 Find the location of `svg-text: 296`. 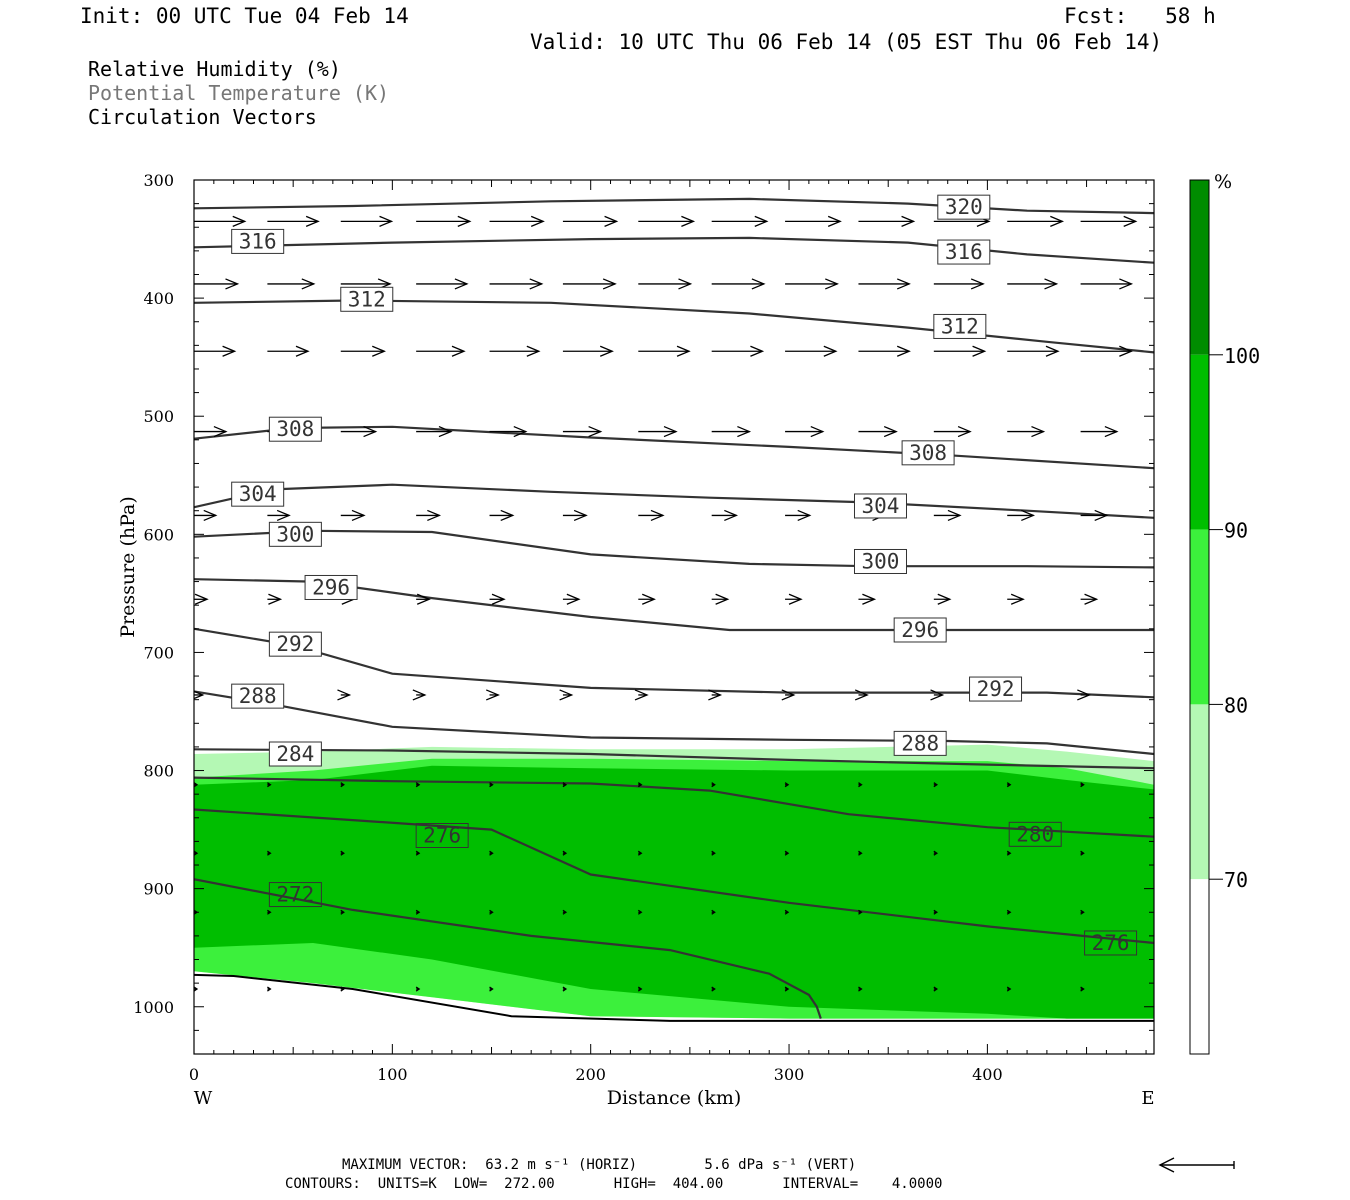

svg-text: 296 is located at coordinates (331, 587).